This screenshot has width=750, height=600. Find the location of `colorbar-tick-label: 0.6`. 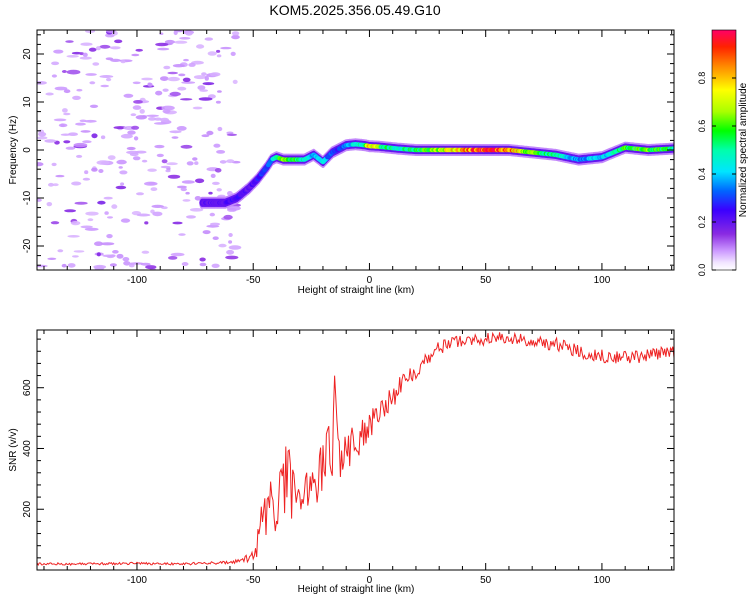

colorbar-tick-label: 0.6 is located at coordinates (702, 126).